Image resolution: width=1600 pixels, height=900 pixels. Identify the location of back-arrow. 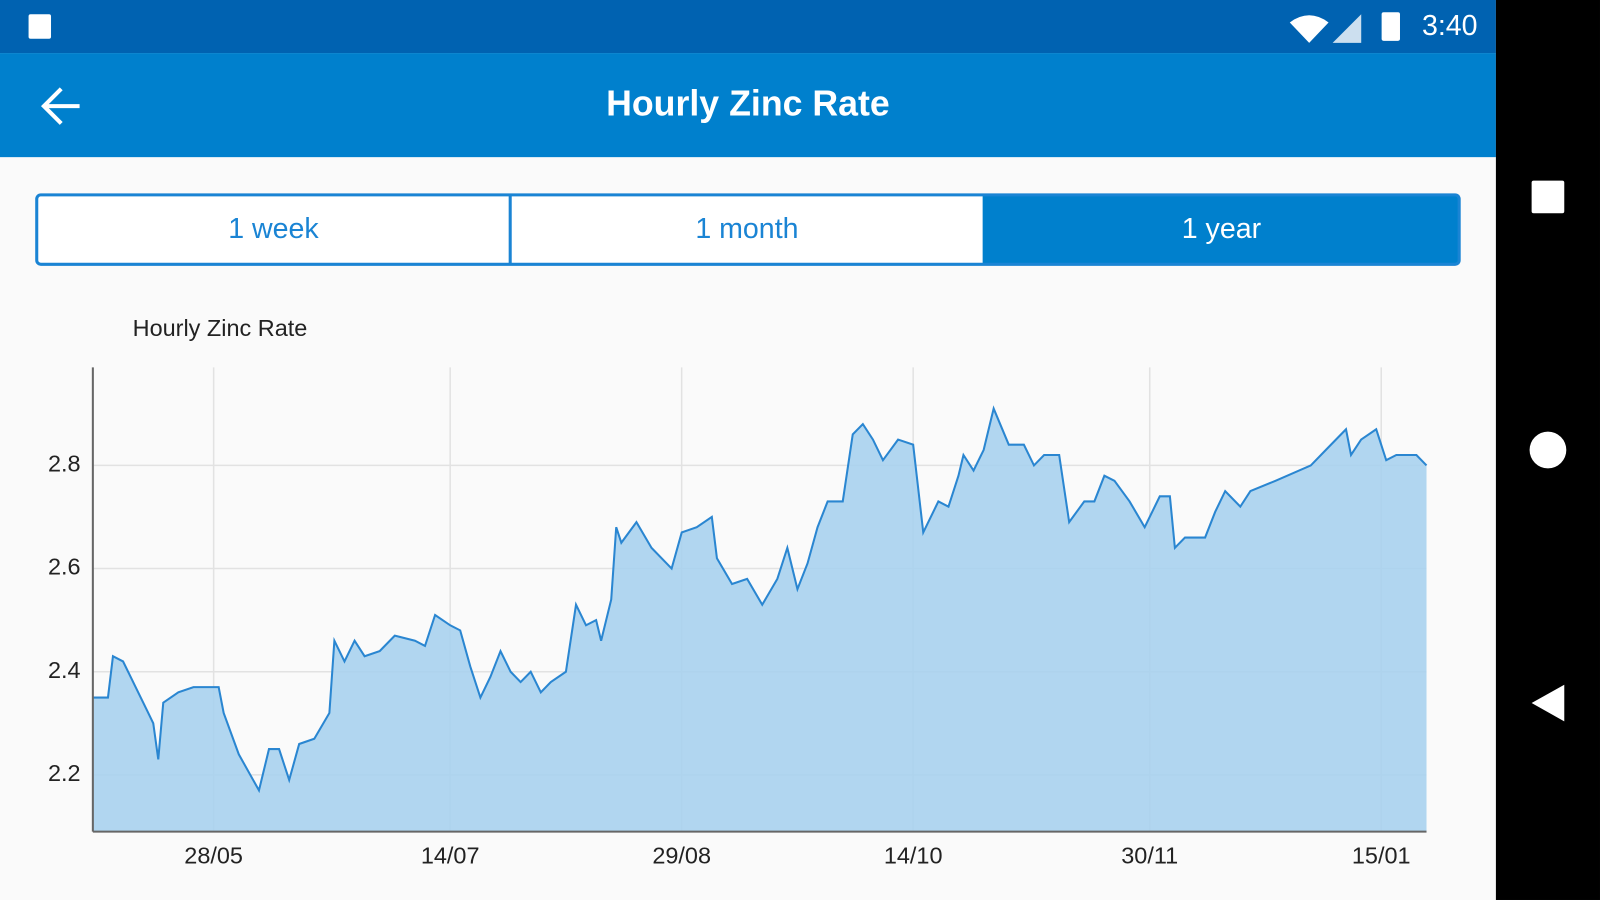
(60, 106).